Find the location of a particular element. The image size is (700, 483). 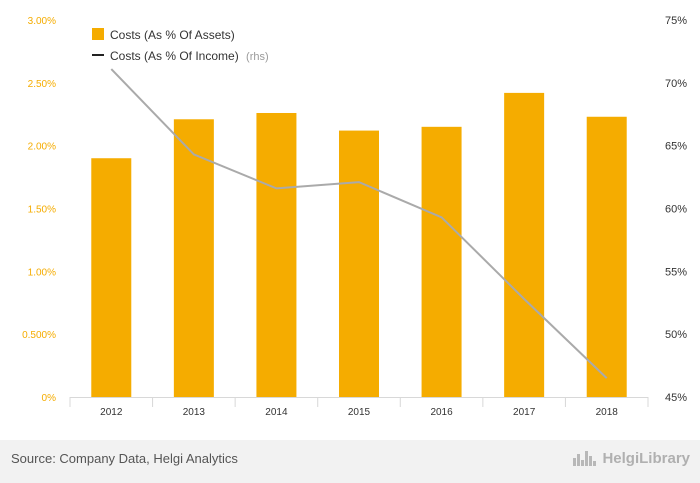

legend-label-bar: Costs (As % Of Assets) is located at coordinates (172, 35).